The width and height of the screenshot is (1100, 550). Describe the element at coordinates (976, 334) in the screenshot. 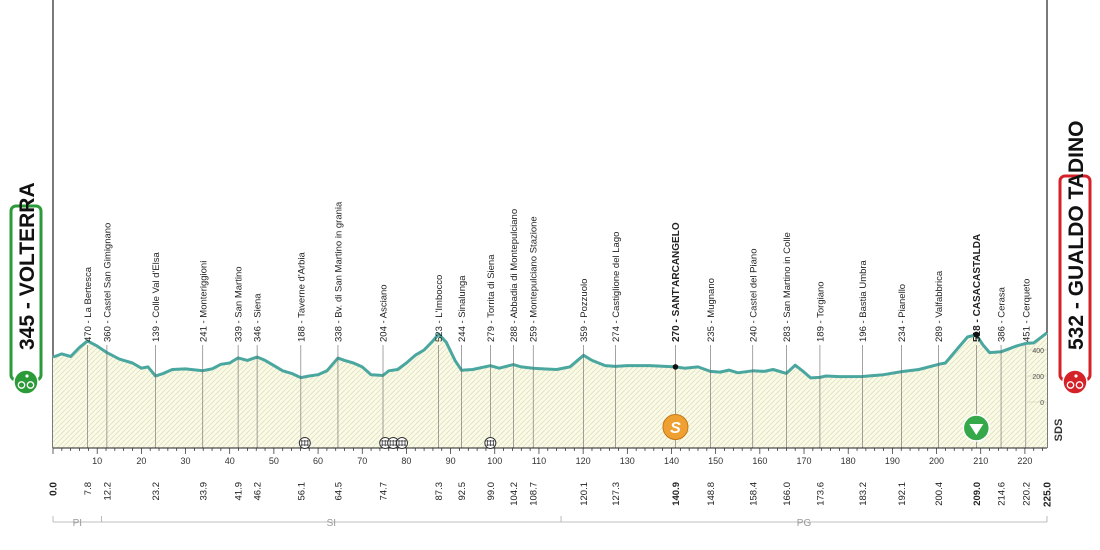

I see `kom-point` at that location.